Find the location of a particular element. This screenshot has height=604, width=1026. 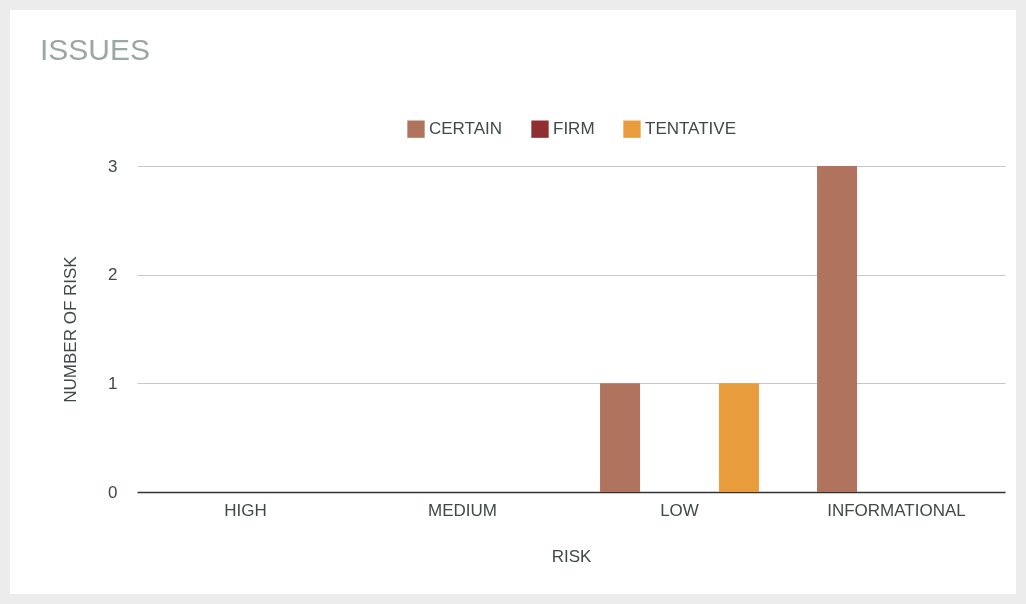

y-tick-label: 3 is located at coordinates (113, 166).